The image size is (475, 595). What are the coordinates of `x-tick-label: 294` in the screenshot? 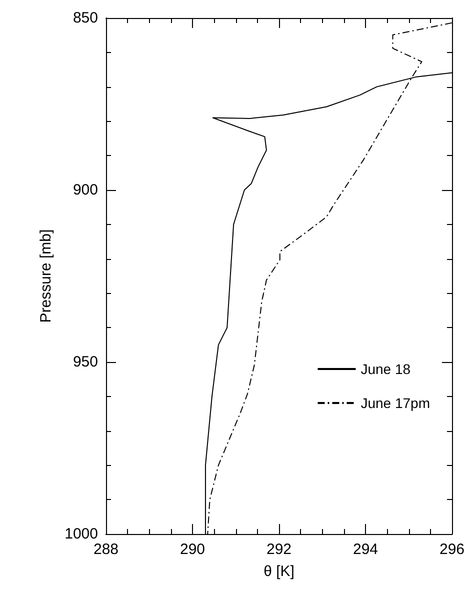 It's located at (365, 549).